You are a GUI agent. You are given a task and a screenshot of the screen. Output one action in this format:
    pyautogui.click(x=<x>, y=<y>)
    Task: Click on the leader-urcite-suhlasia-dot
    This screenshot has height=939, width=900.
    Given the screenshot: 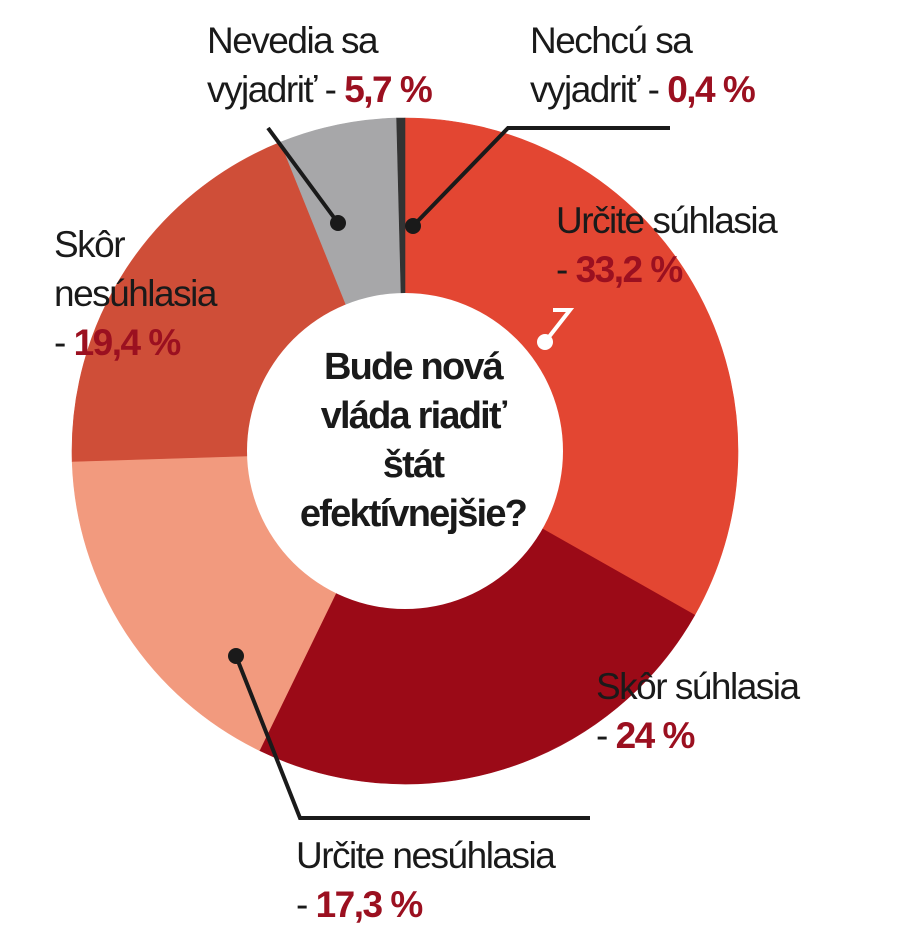 What is the action you would take?
    pyautogui.click(x=545, y=342)
    